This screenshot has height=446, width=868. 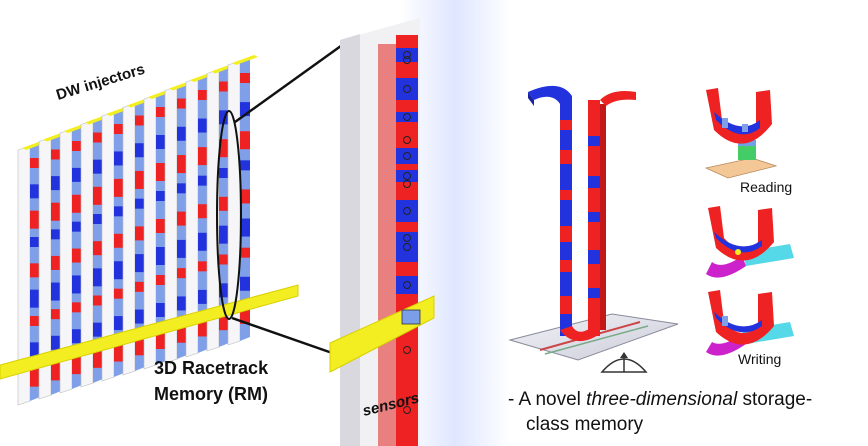 What do you see at coordinates (211, 368) in the screenshot?
I see `rm-title-line1: 3D Racetrack` at bounding box center [211, 368].